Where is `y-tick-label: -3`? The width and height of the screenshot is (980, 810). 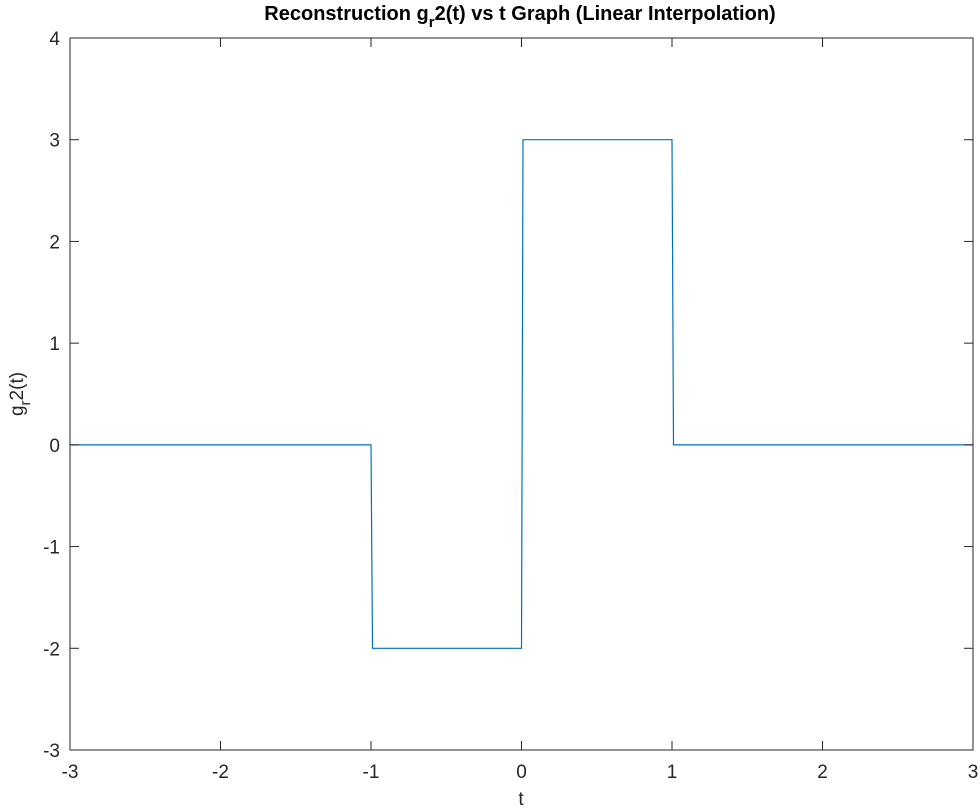
y-tick-label: -3 is located at coordinates (51, 751).